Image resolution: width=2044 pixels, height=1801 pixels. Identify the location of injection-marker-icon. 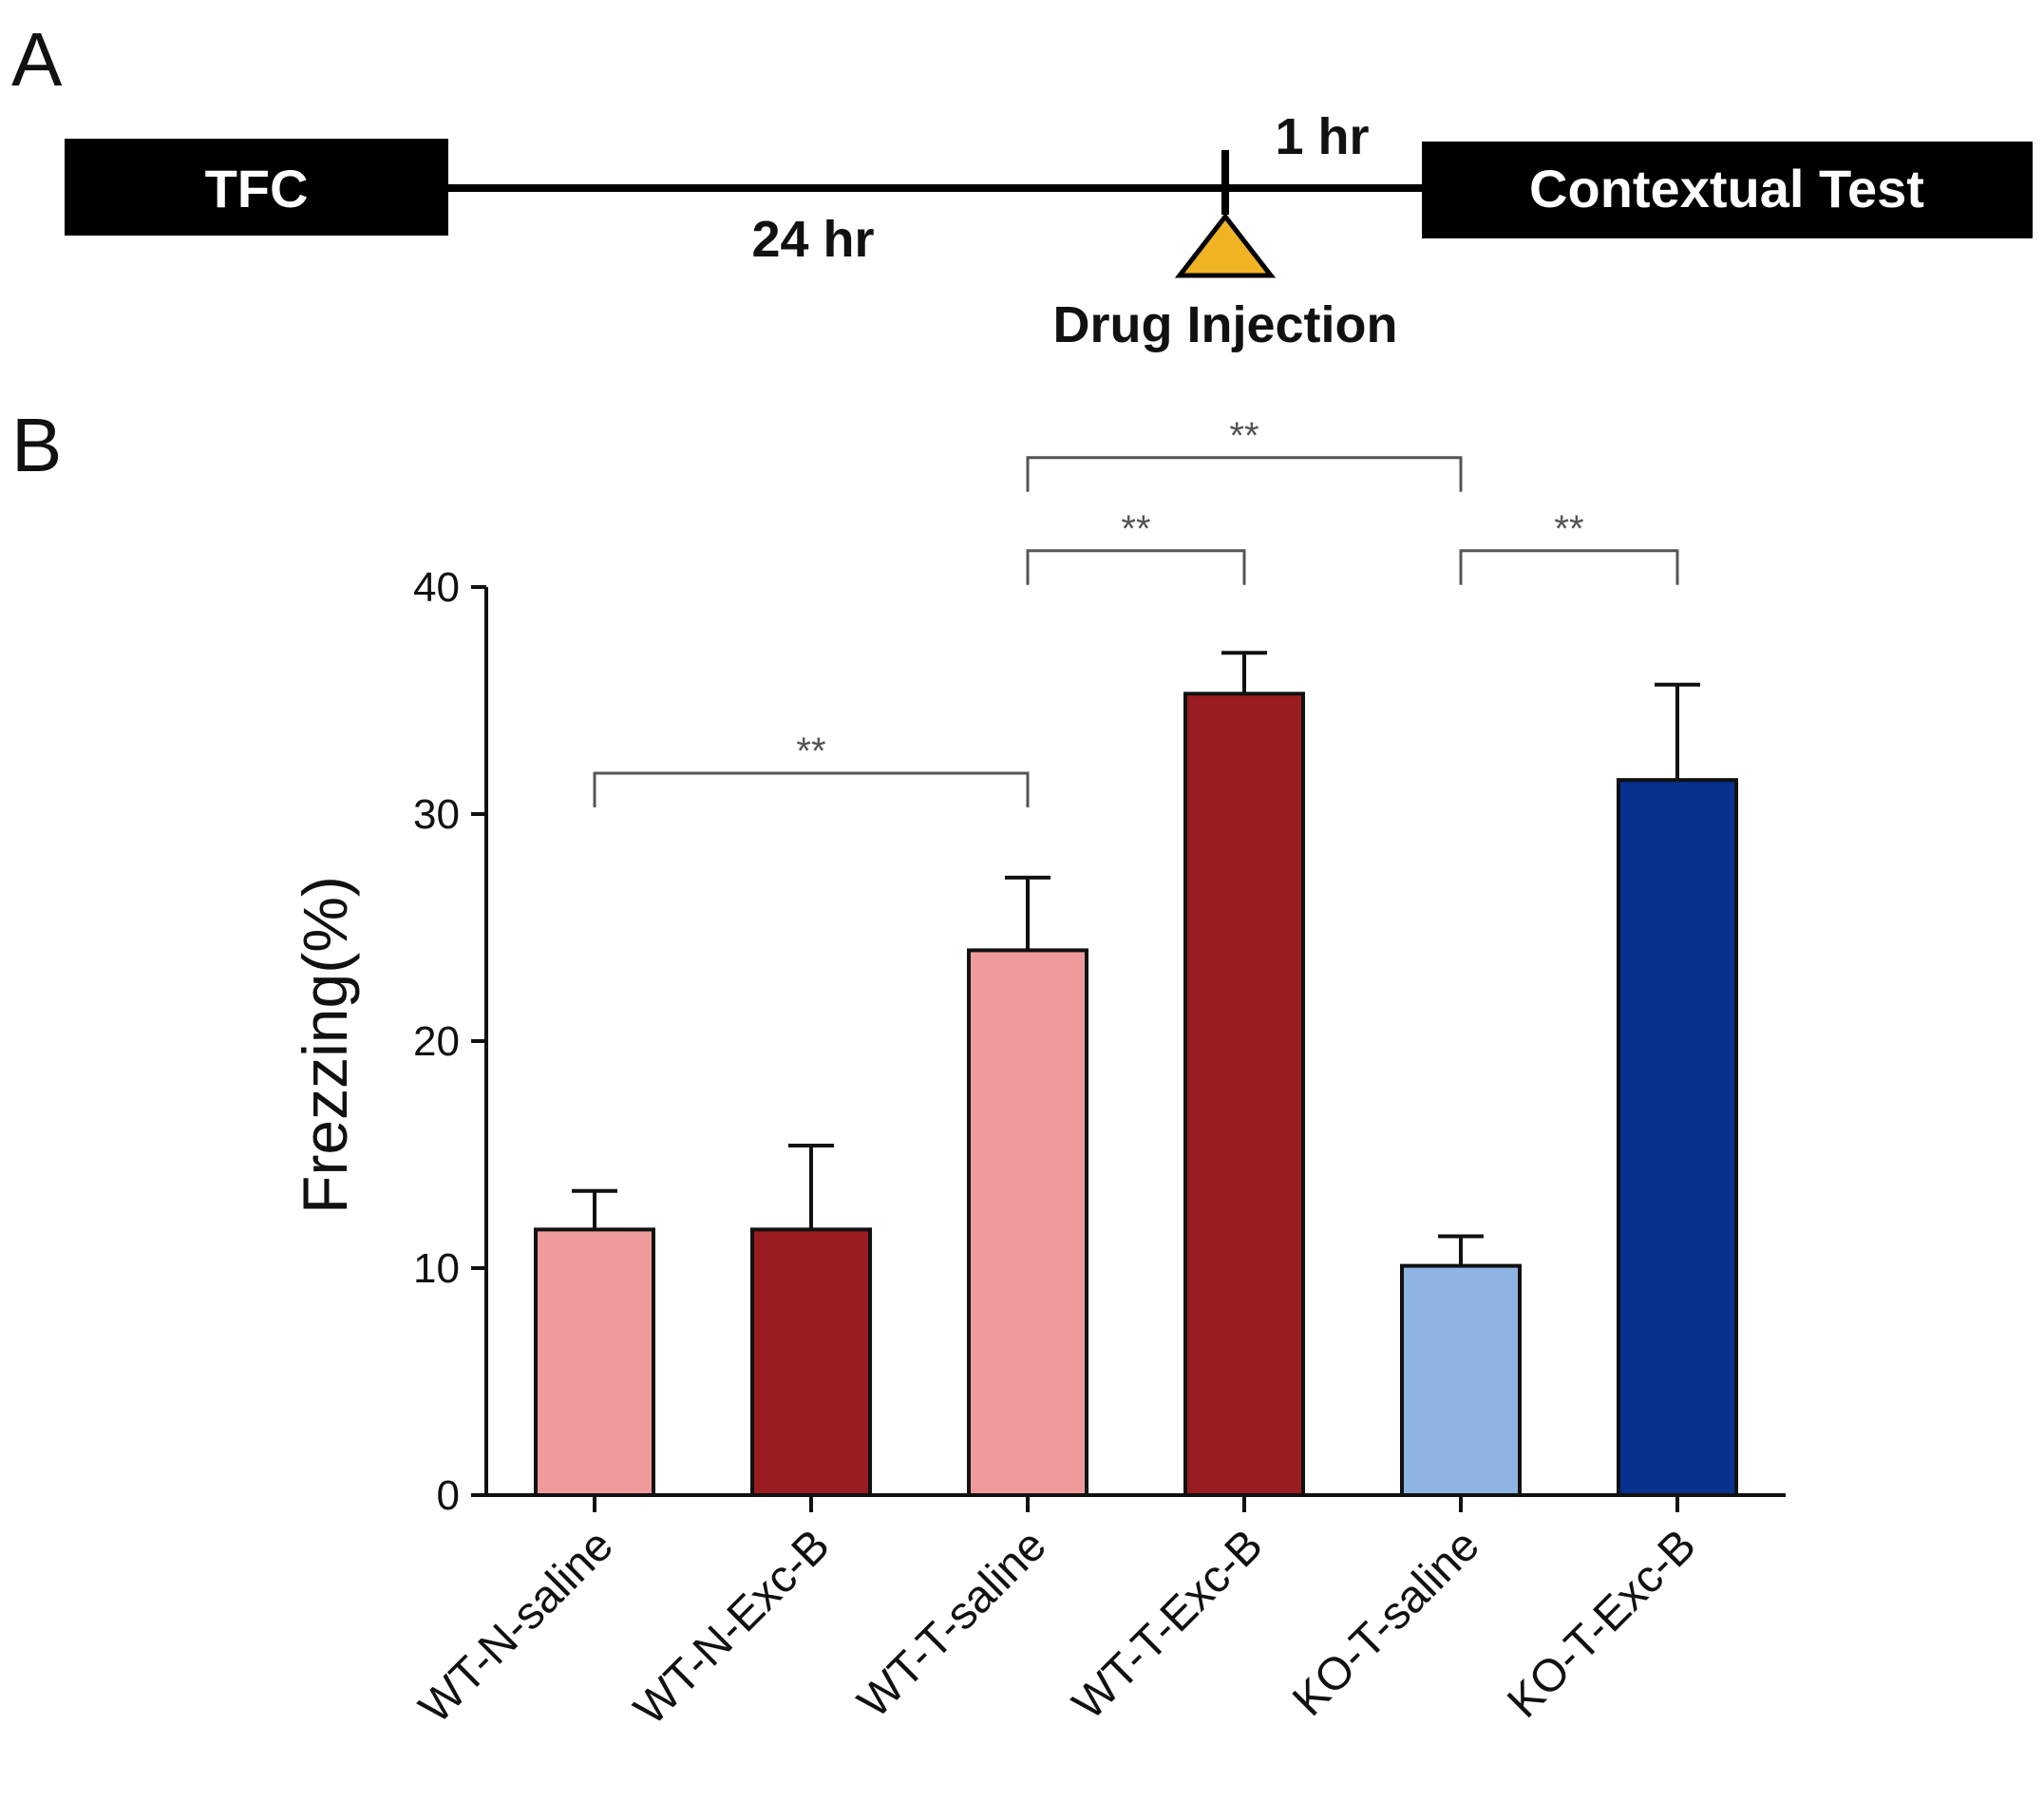
(1225, 245).